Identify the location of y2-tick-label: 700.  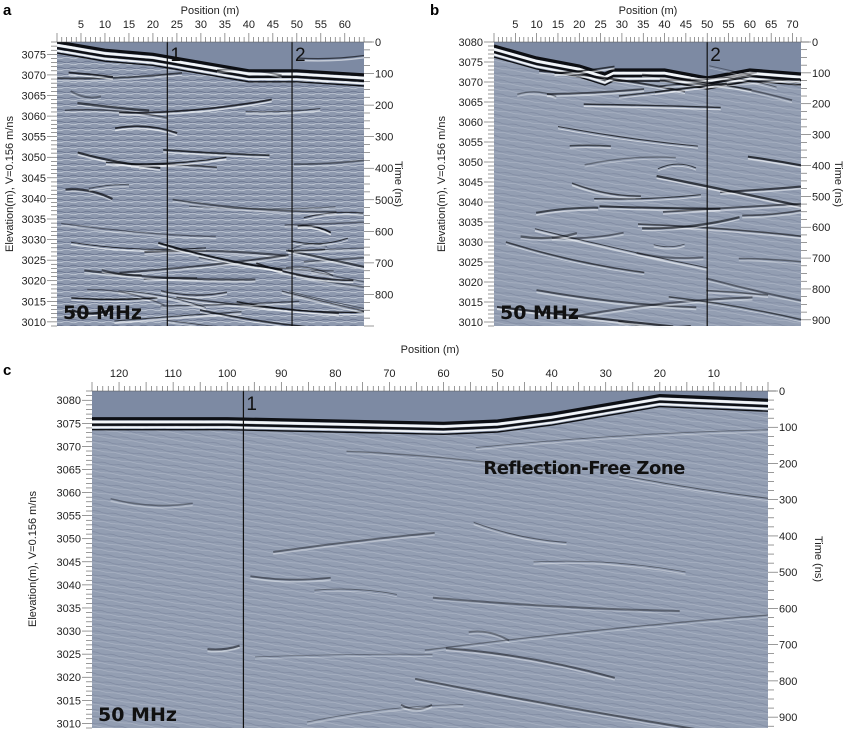
(821, 259).